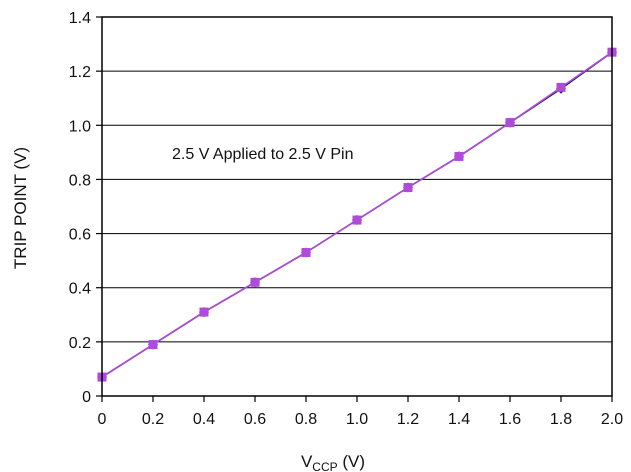  Describe the element at coordinates (80, 289) in the screenshot. I see `y-tick-label: 0.4` at that location.